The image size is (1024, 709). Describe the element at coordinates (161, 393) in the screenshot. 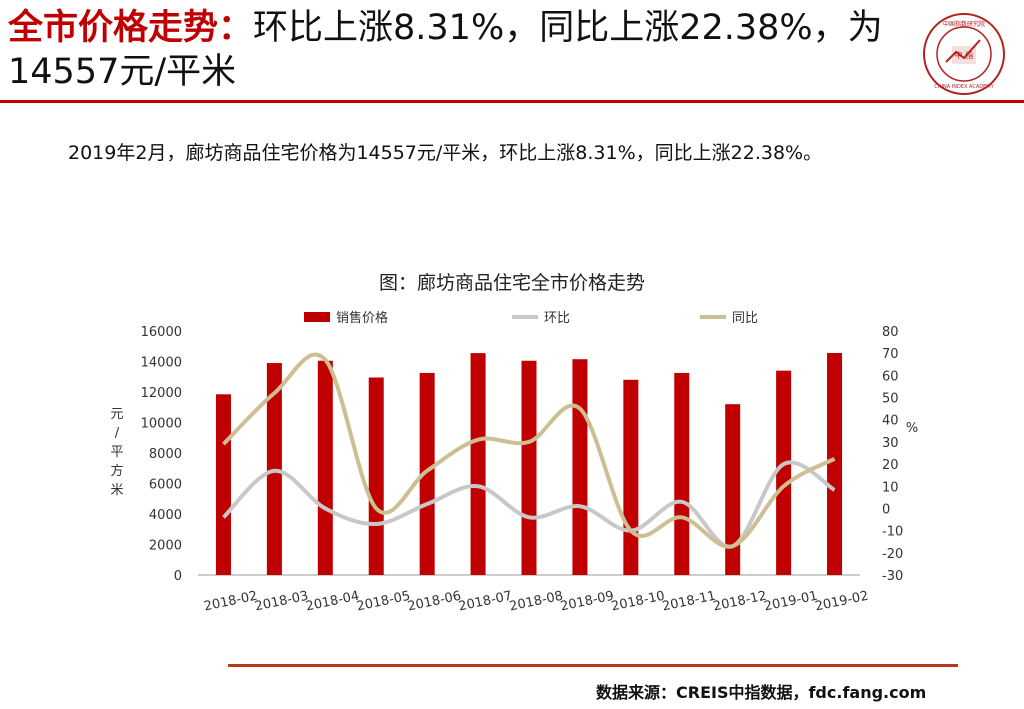

I see `left-tick-label: 12000` at that location.